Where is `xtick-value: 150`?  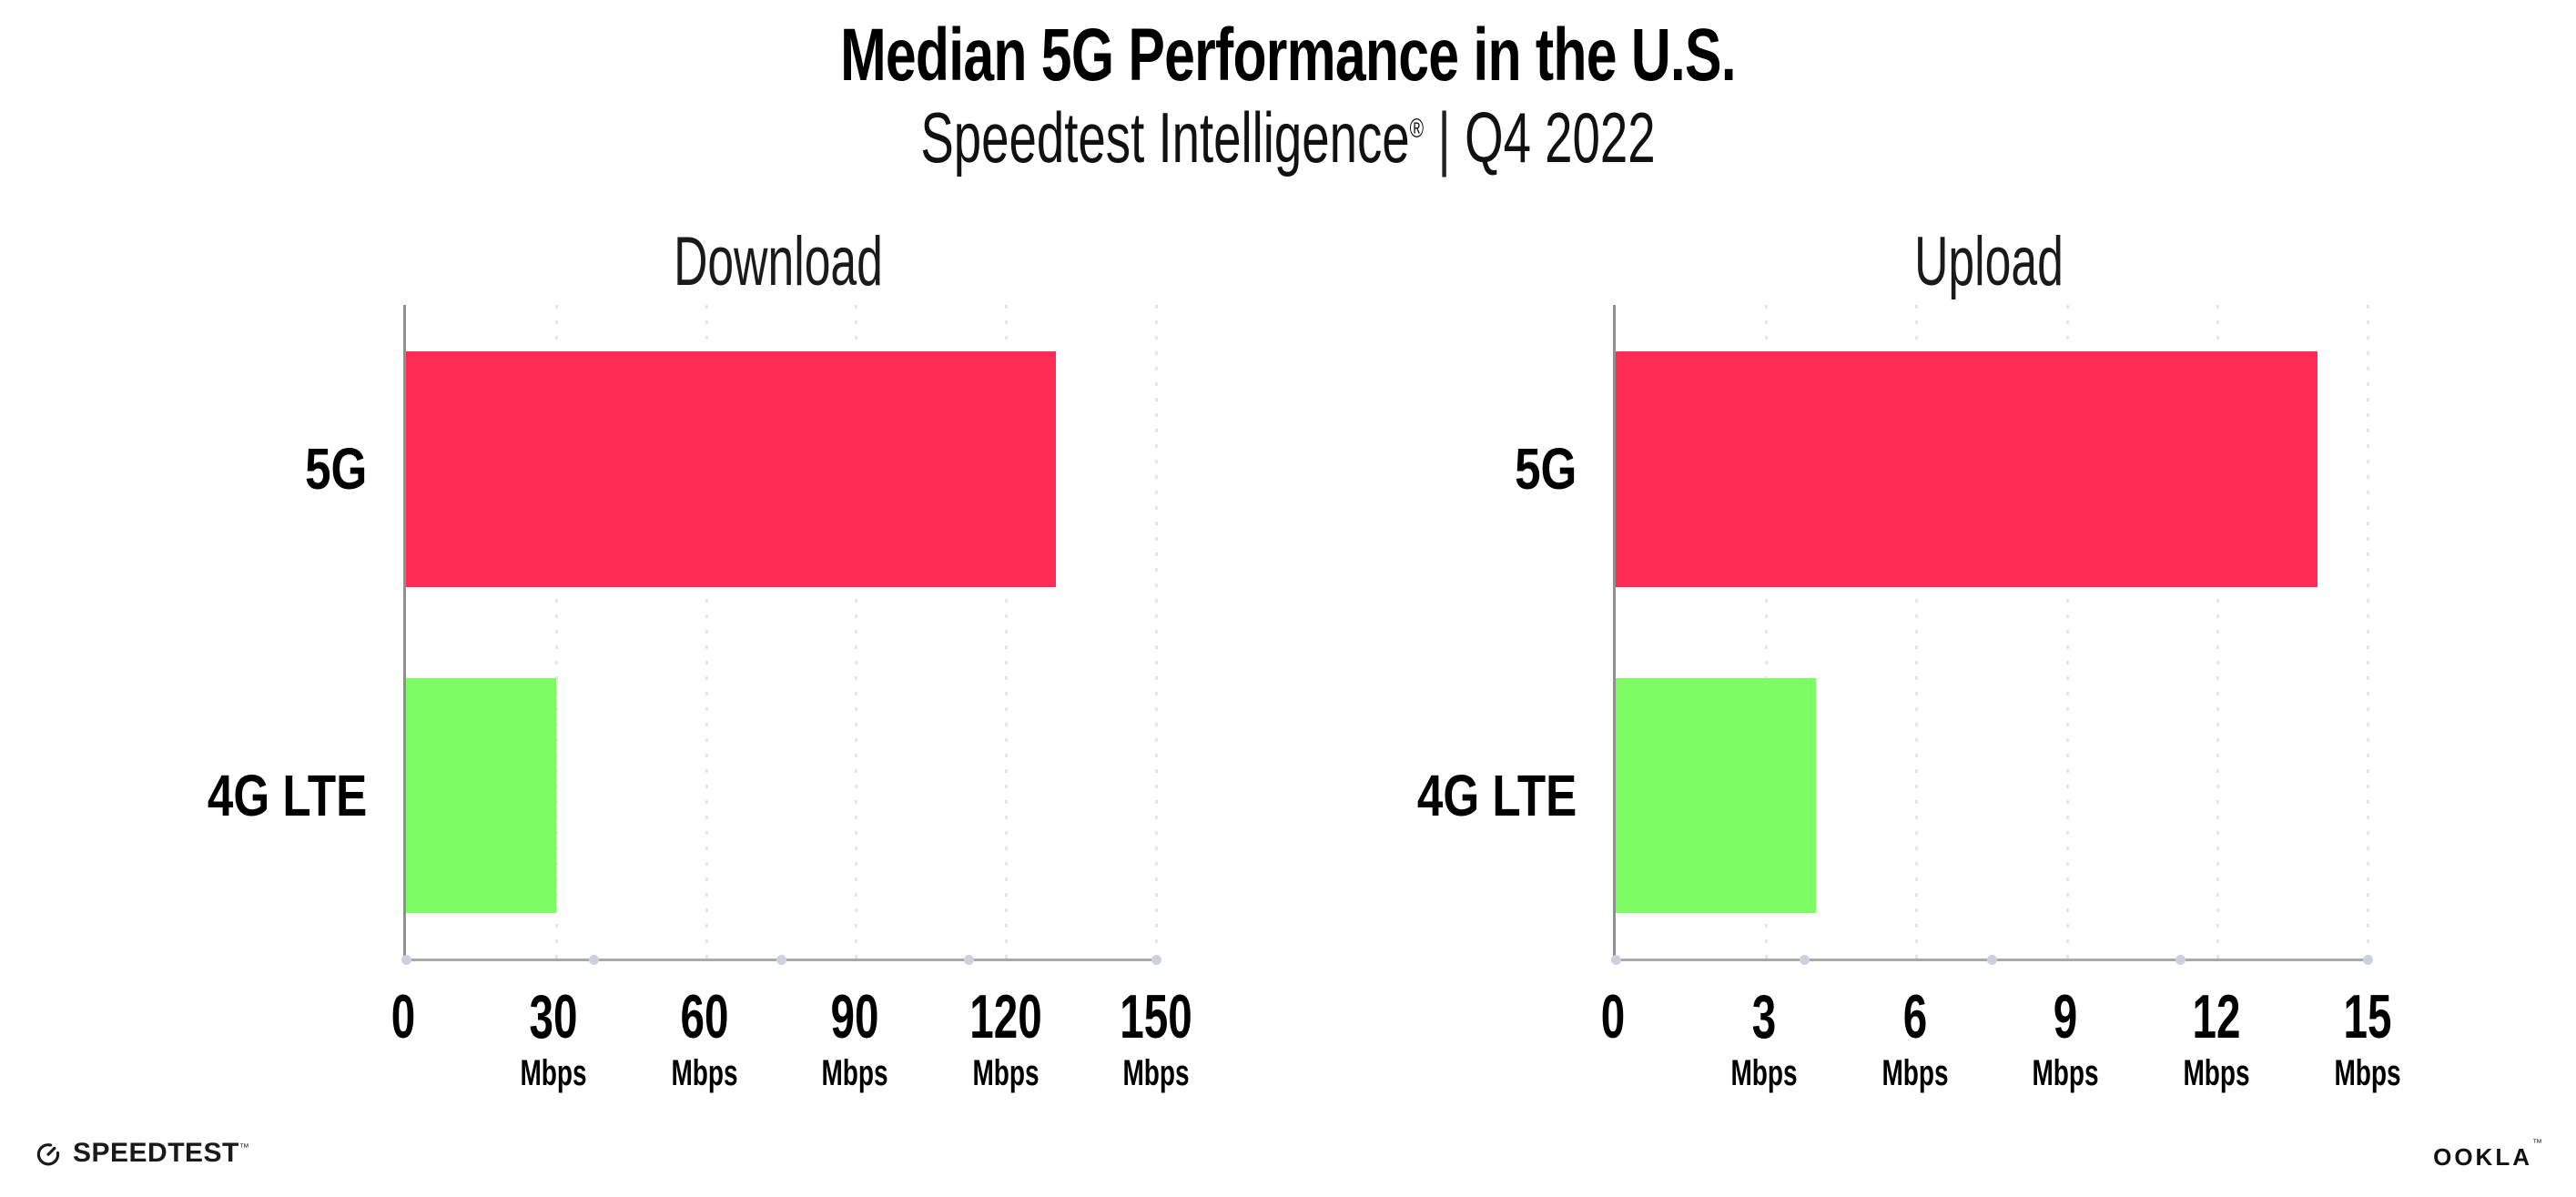 xtick-value: 150 is located at coordinates (1156, 1017).